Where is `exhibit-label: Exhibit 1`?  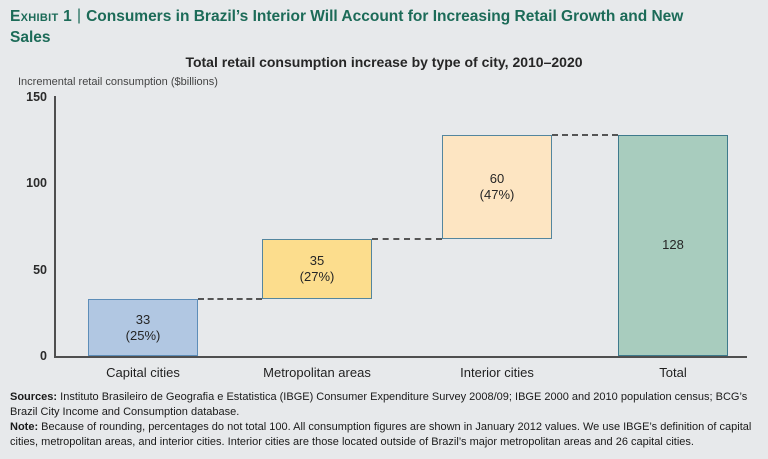 exhibit-label: Exhibit 1 is located at coordinates (41, 16).